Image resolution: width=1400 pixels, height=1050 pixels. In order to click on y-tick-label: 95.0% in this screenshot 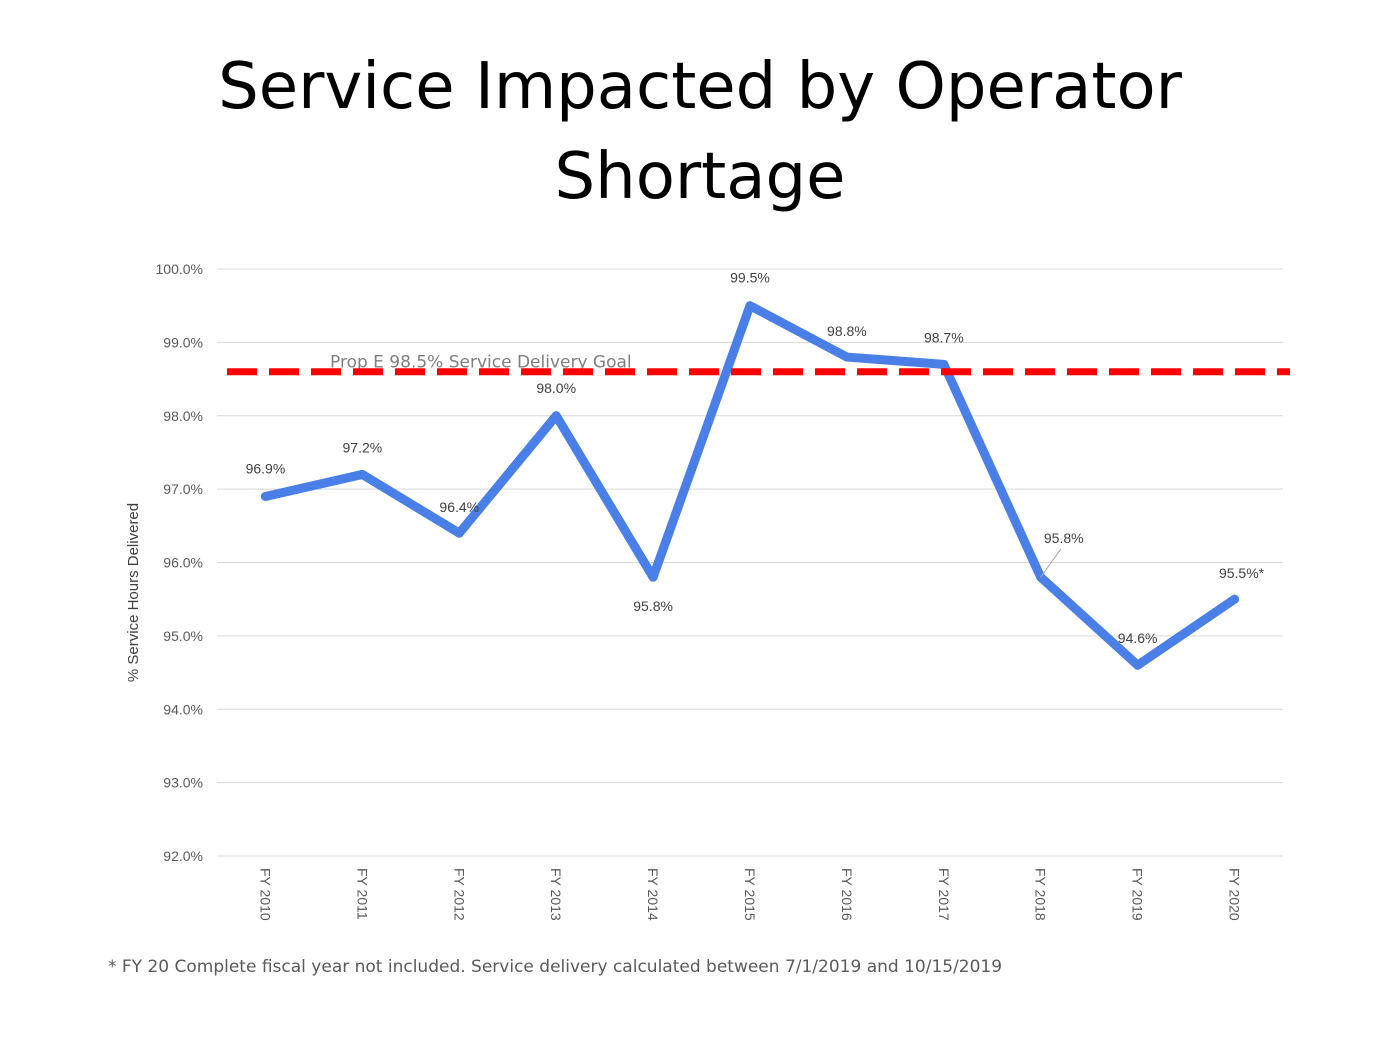, I will do `click(183, 636)`.